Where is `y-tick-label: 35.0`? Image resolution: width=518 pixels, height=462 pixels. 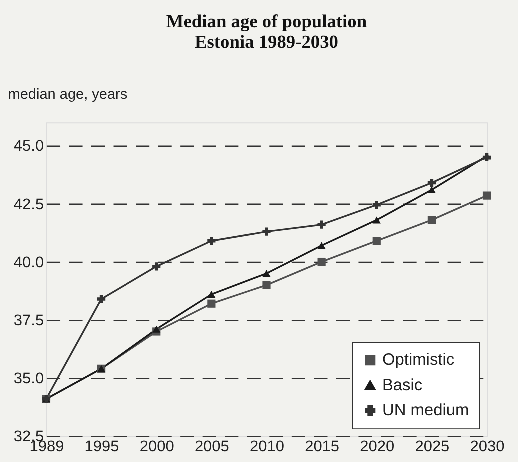
y-tick-label: 35.0 is located at coordinates (29, 379).